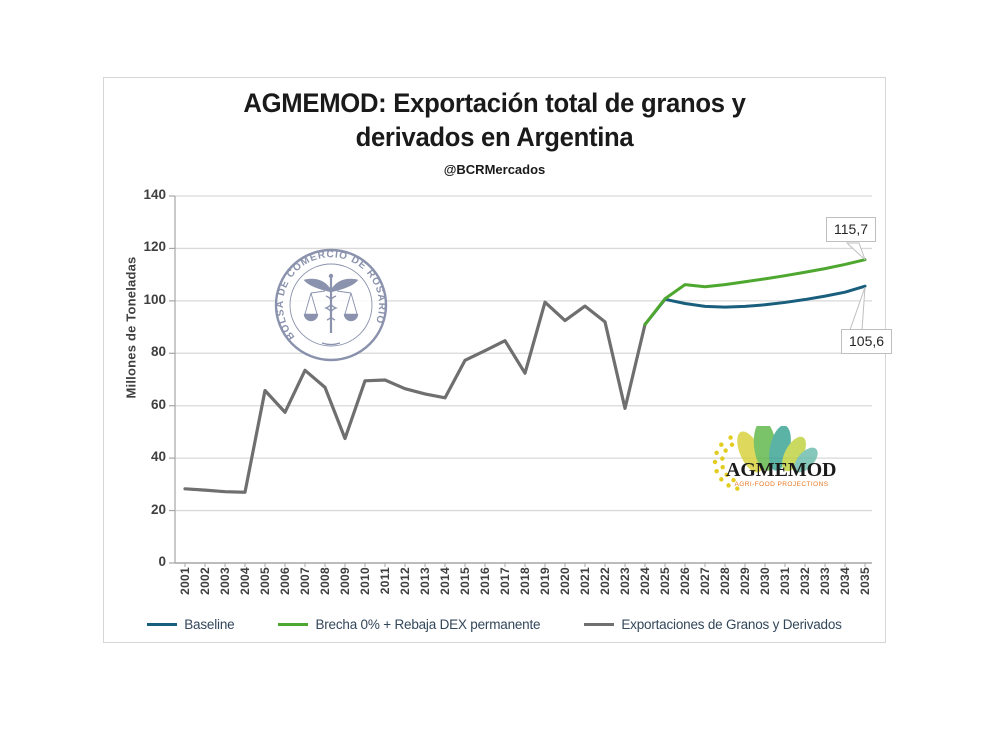  I want to click on x-axis-tick-label: 2028, so click(725, 581).